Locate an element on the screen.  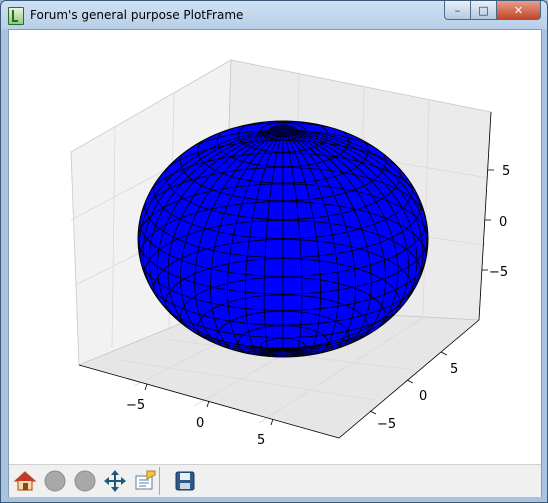
back-button is located at coordinates (55, 481).